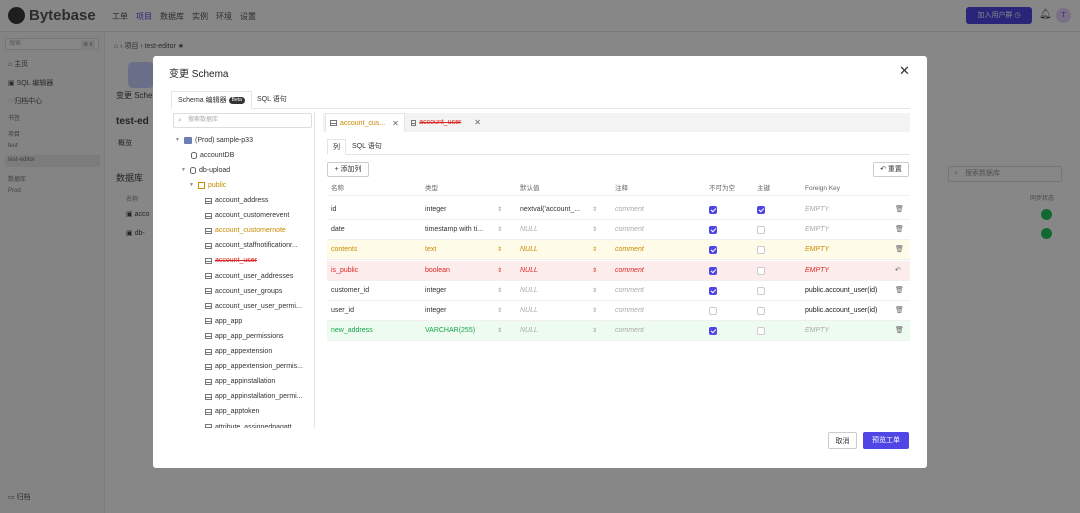  I want to click on sidebar-project-test: test, so click(13, 146).